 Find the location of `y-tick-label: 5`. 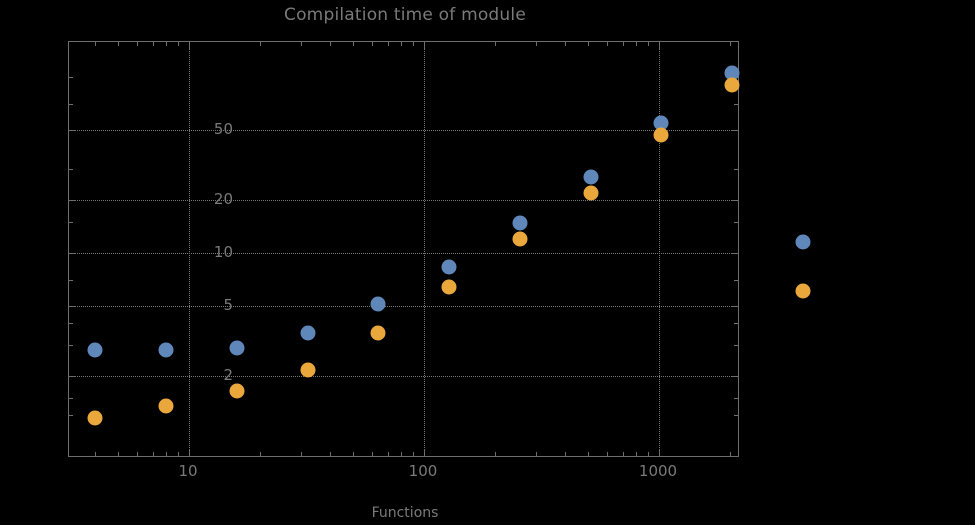

y-tick-label: 5 is located at coordinates (228, 304).